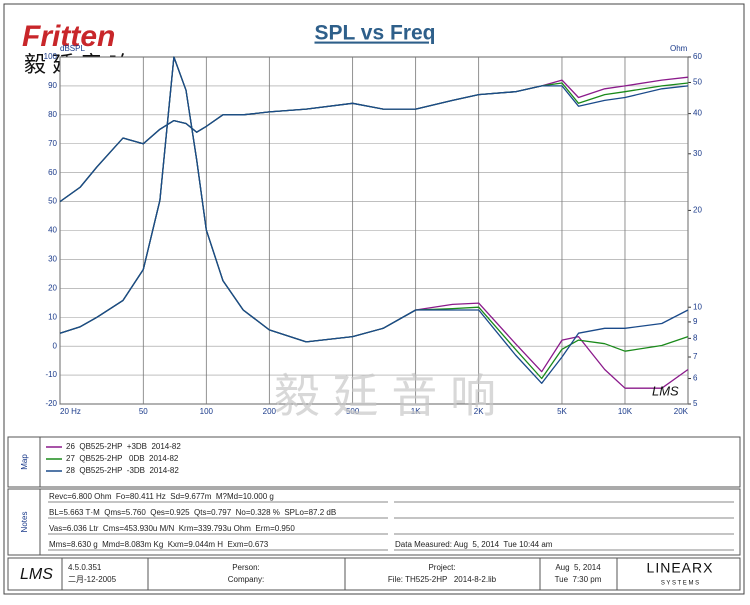  What do you see at coordinates (665, 390) in the screenshot?
I see `plot-stamp: LMS` at bounding box center [665, 390].